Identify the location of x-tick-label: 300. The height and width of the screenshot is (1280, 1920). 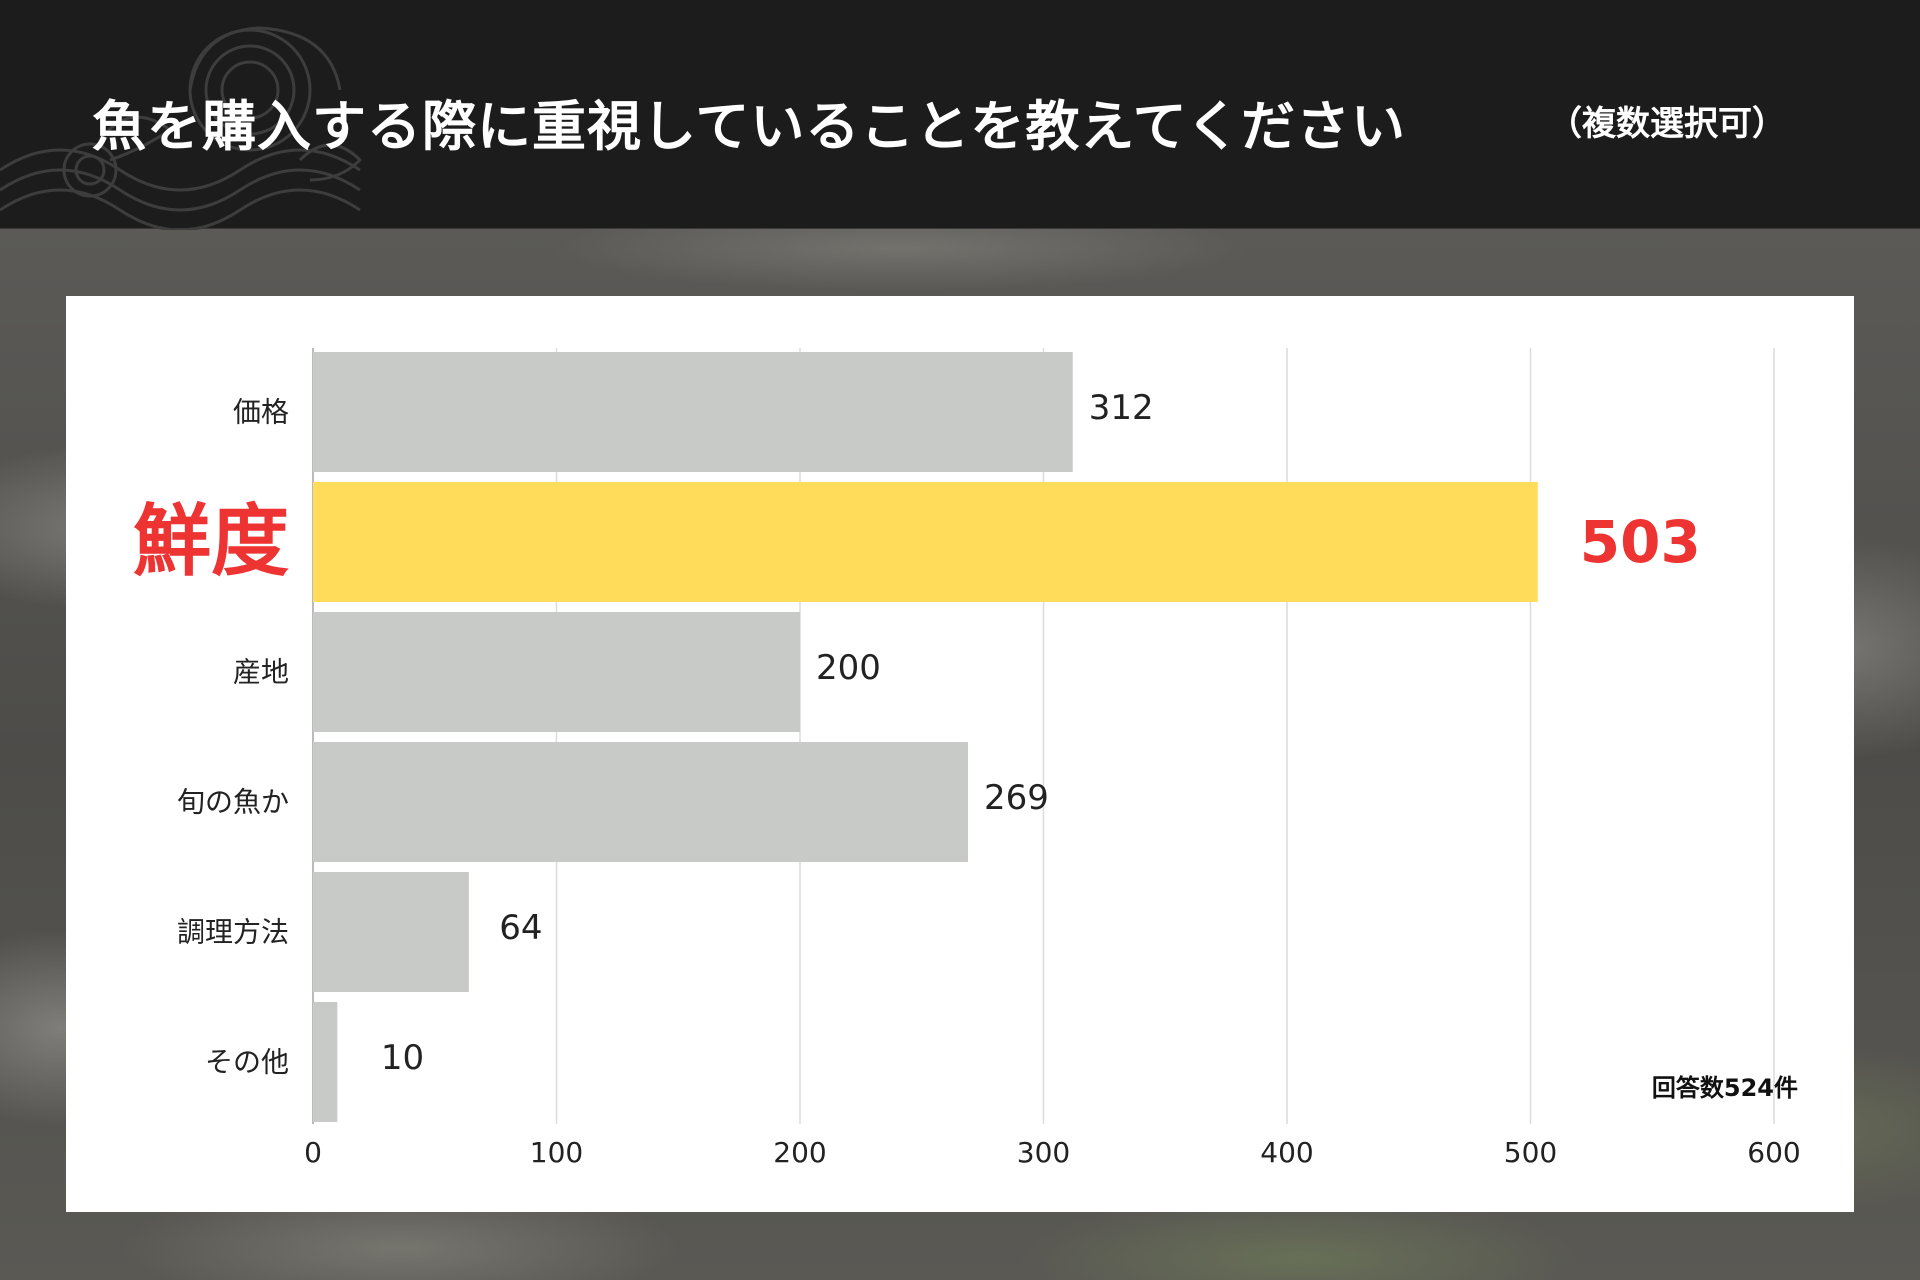
(1043, 1152).